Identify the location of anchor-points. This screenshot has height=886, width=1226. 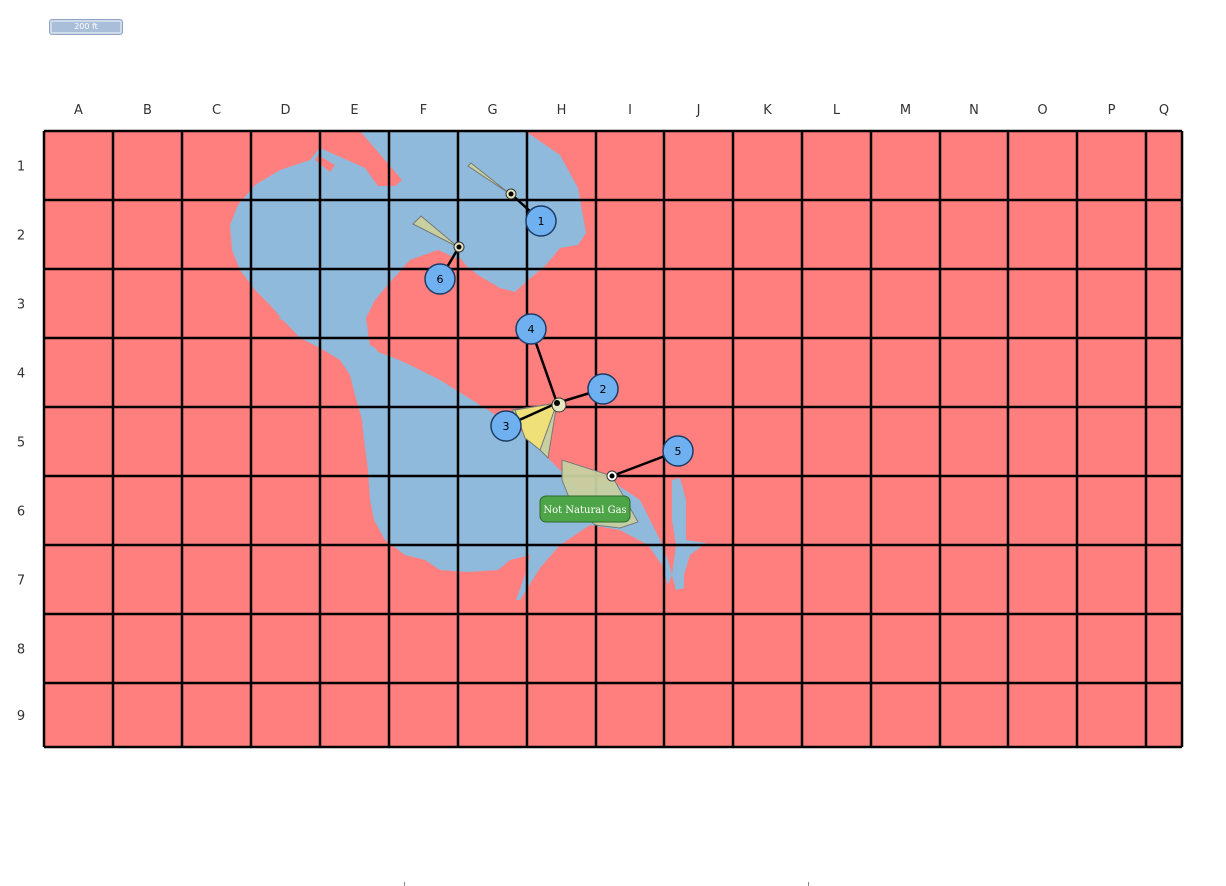
(535, 335).